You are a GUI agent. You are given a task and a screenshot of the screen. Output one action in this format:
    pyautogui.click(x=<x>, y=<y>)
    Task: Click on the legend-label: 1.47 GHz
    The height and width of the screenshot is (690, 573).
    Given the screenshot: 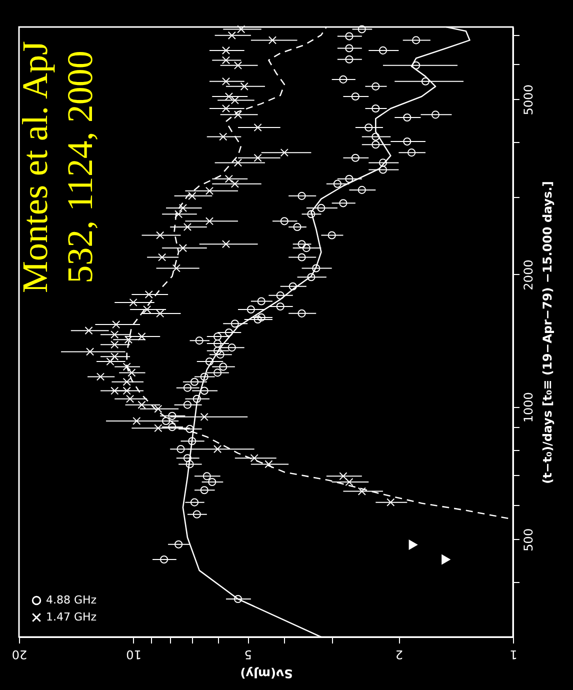 What is the action you would take?
    pyautogui.click(x=71, y=617)
    